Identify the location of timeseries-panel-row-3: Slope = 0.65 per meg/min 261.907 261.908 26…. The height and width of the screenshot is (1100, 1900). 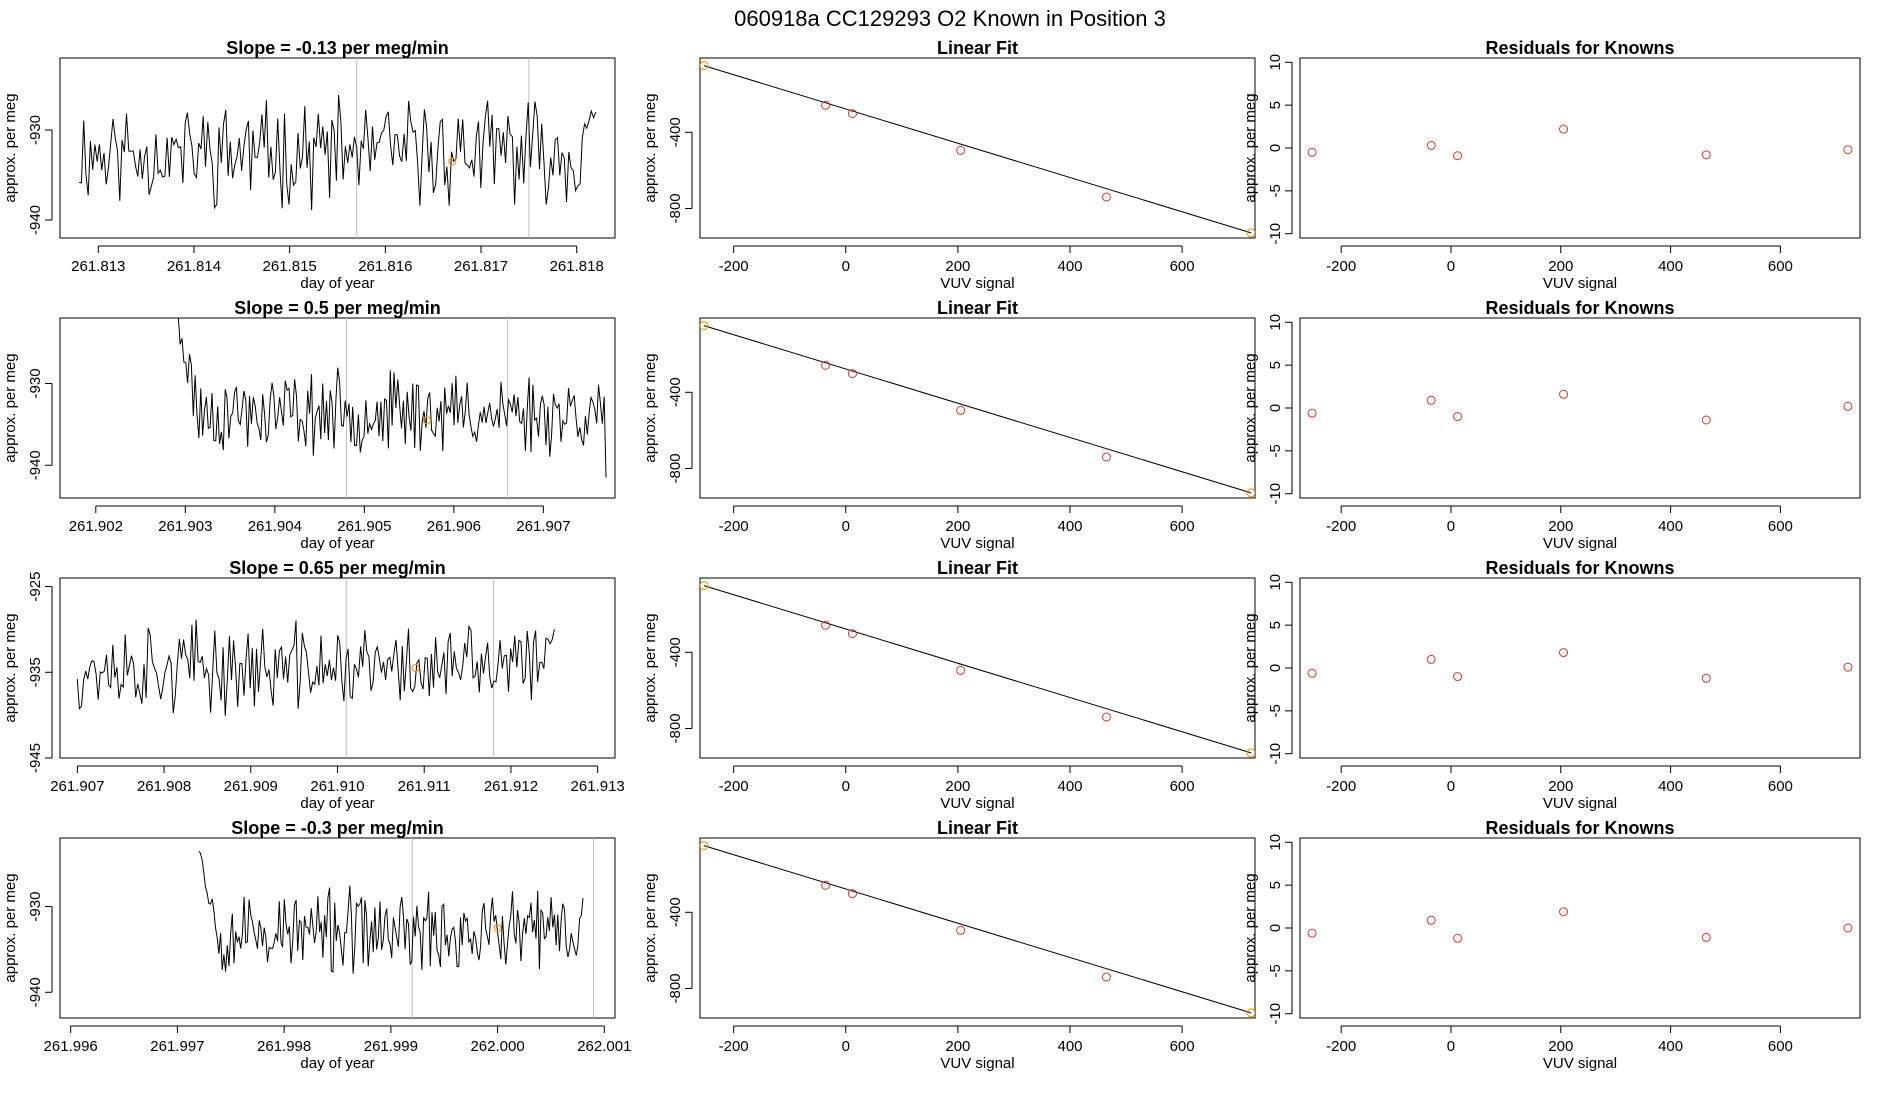
(313, 685).